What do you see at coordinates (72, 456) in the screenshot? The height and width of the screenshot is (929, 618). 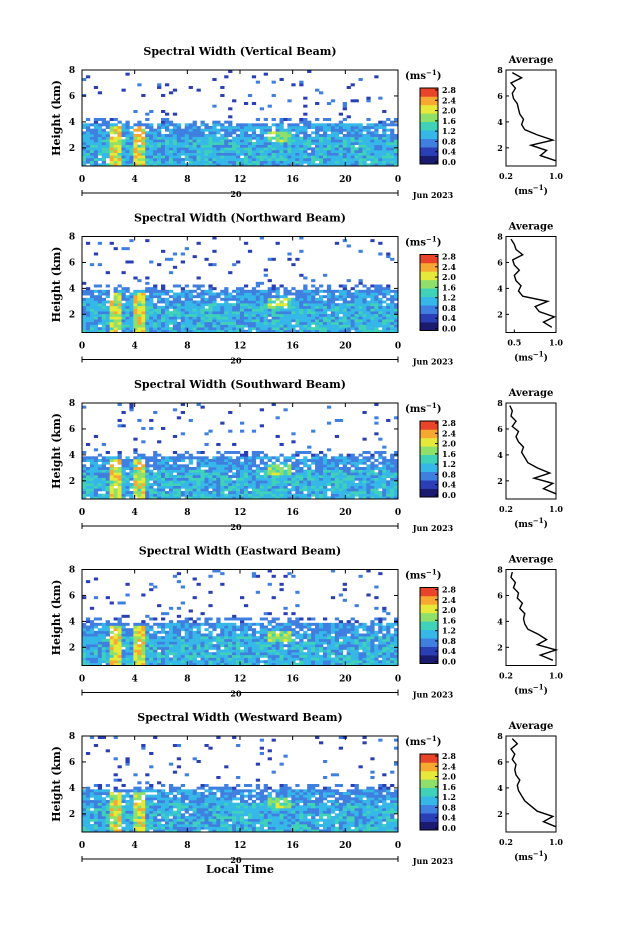 I see `y-tick-label: 4` at bounding box center [72, 456].